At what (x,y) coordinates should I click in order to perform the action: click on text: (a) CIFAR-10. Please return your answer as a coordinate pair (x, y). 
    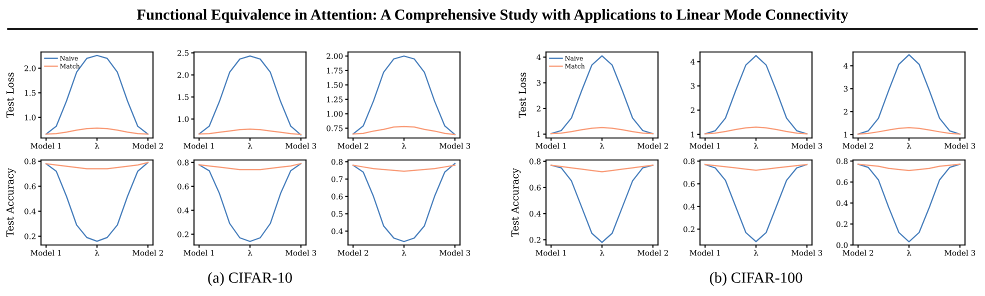
    Looking at the image, I should click on (250, 279).